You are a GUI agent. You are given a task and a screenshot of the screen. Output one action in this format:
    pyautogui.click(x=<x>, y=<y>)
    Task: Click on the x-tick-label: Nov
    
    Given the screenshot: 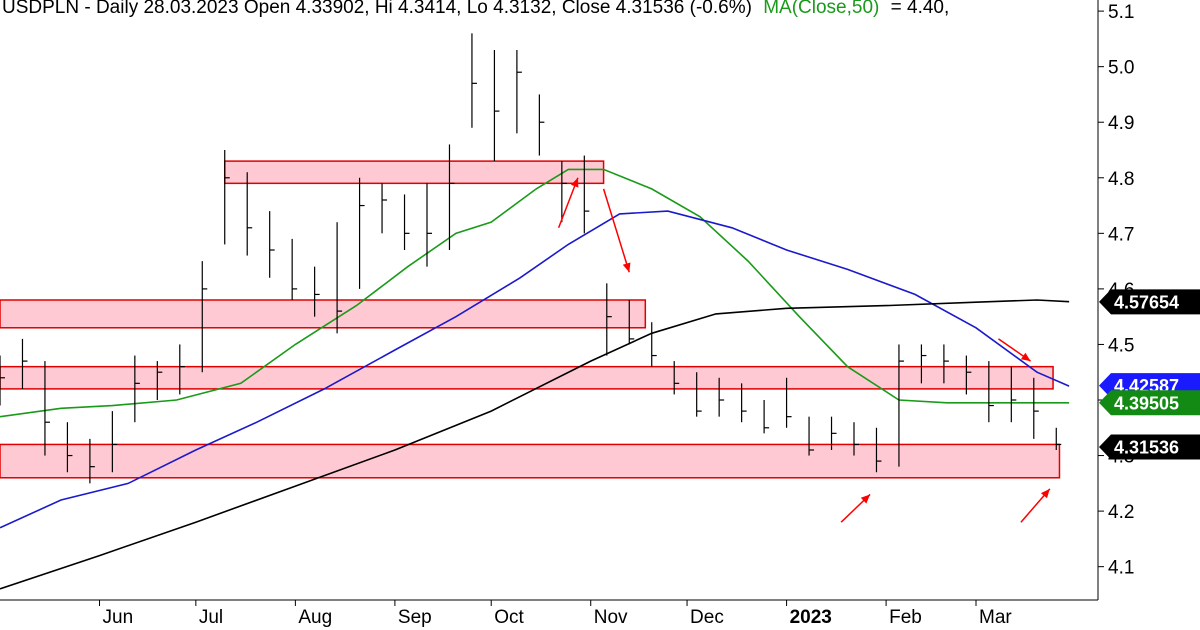 What is the action you would take?
    pyautogui.click(x=611, y=617)
    